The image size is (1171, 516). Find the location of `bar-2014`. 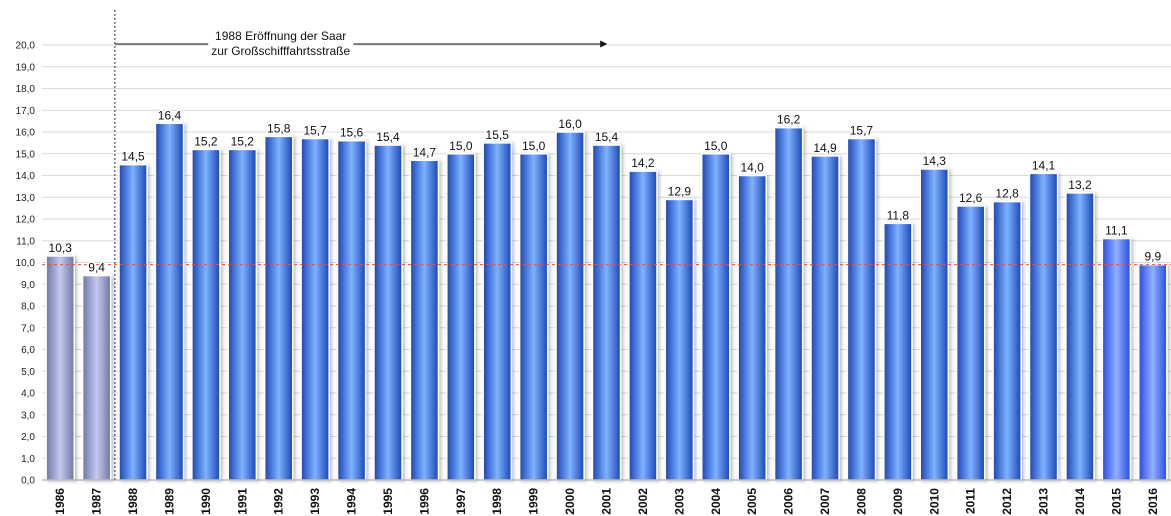

bar-2014 is located at coordinates (1080, 336).